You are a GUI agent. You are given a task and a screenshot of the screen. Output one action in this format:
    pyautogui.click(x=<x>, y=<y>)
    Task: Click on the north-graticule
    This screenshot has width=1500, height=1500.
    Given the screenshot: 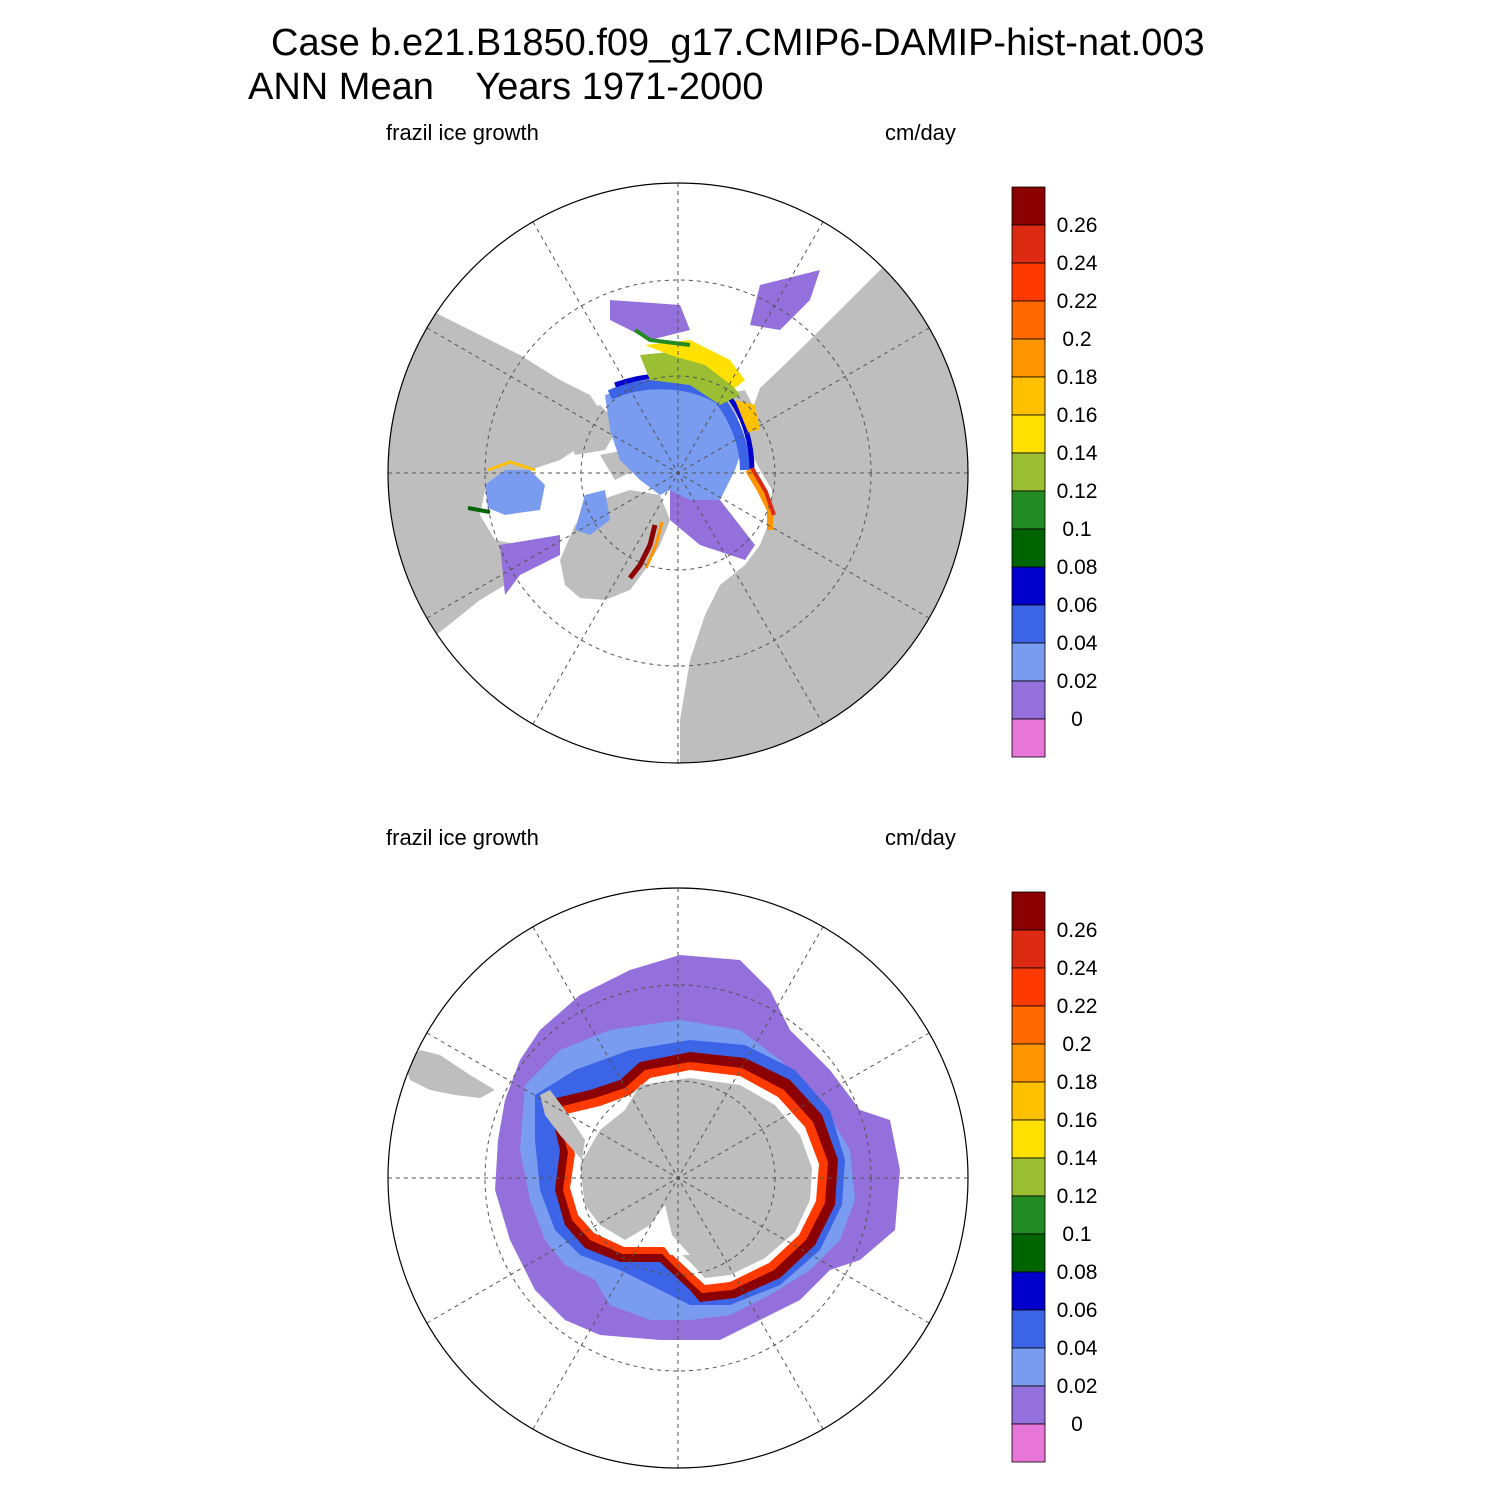 What is the action you would take?
    pyautogui.click(x=678, y=473)
    